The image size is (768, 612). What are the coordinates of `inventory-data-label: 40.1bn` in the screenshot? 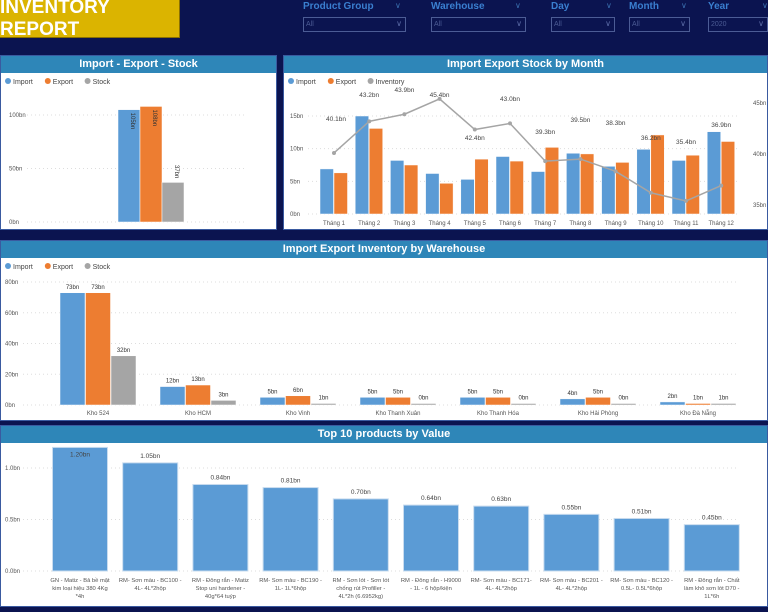 It's located at (336, 119).